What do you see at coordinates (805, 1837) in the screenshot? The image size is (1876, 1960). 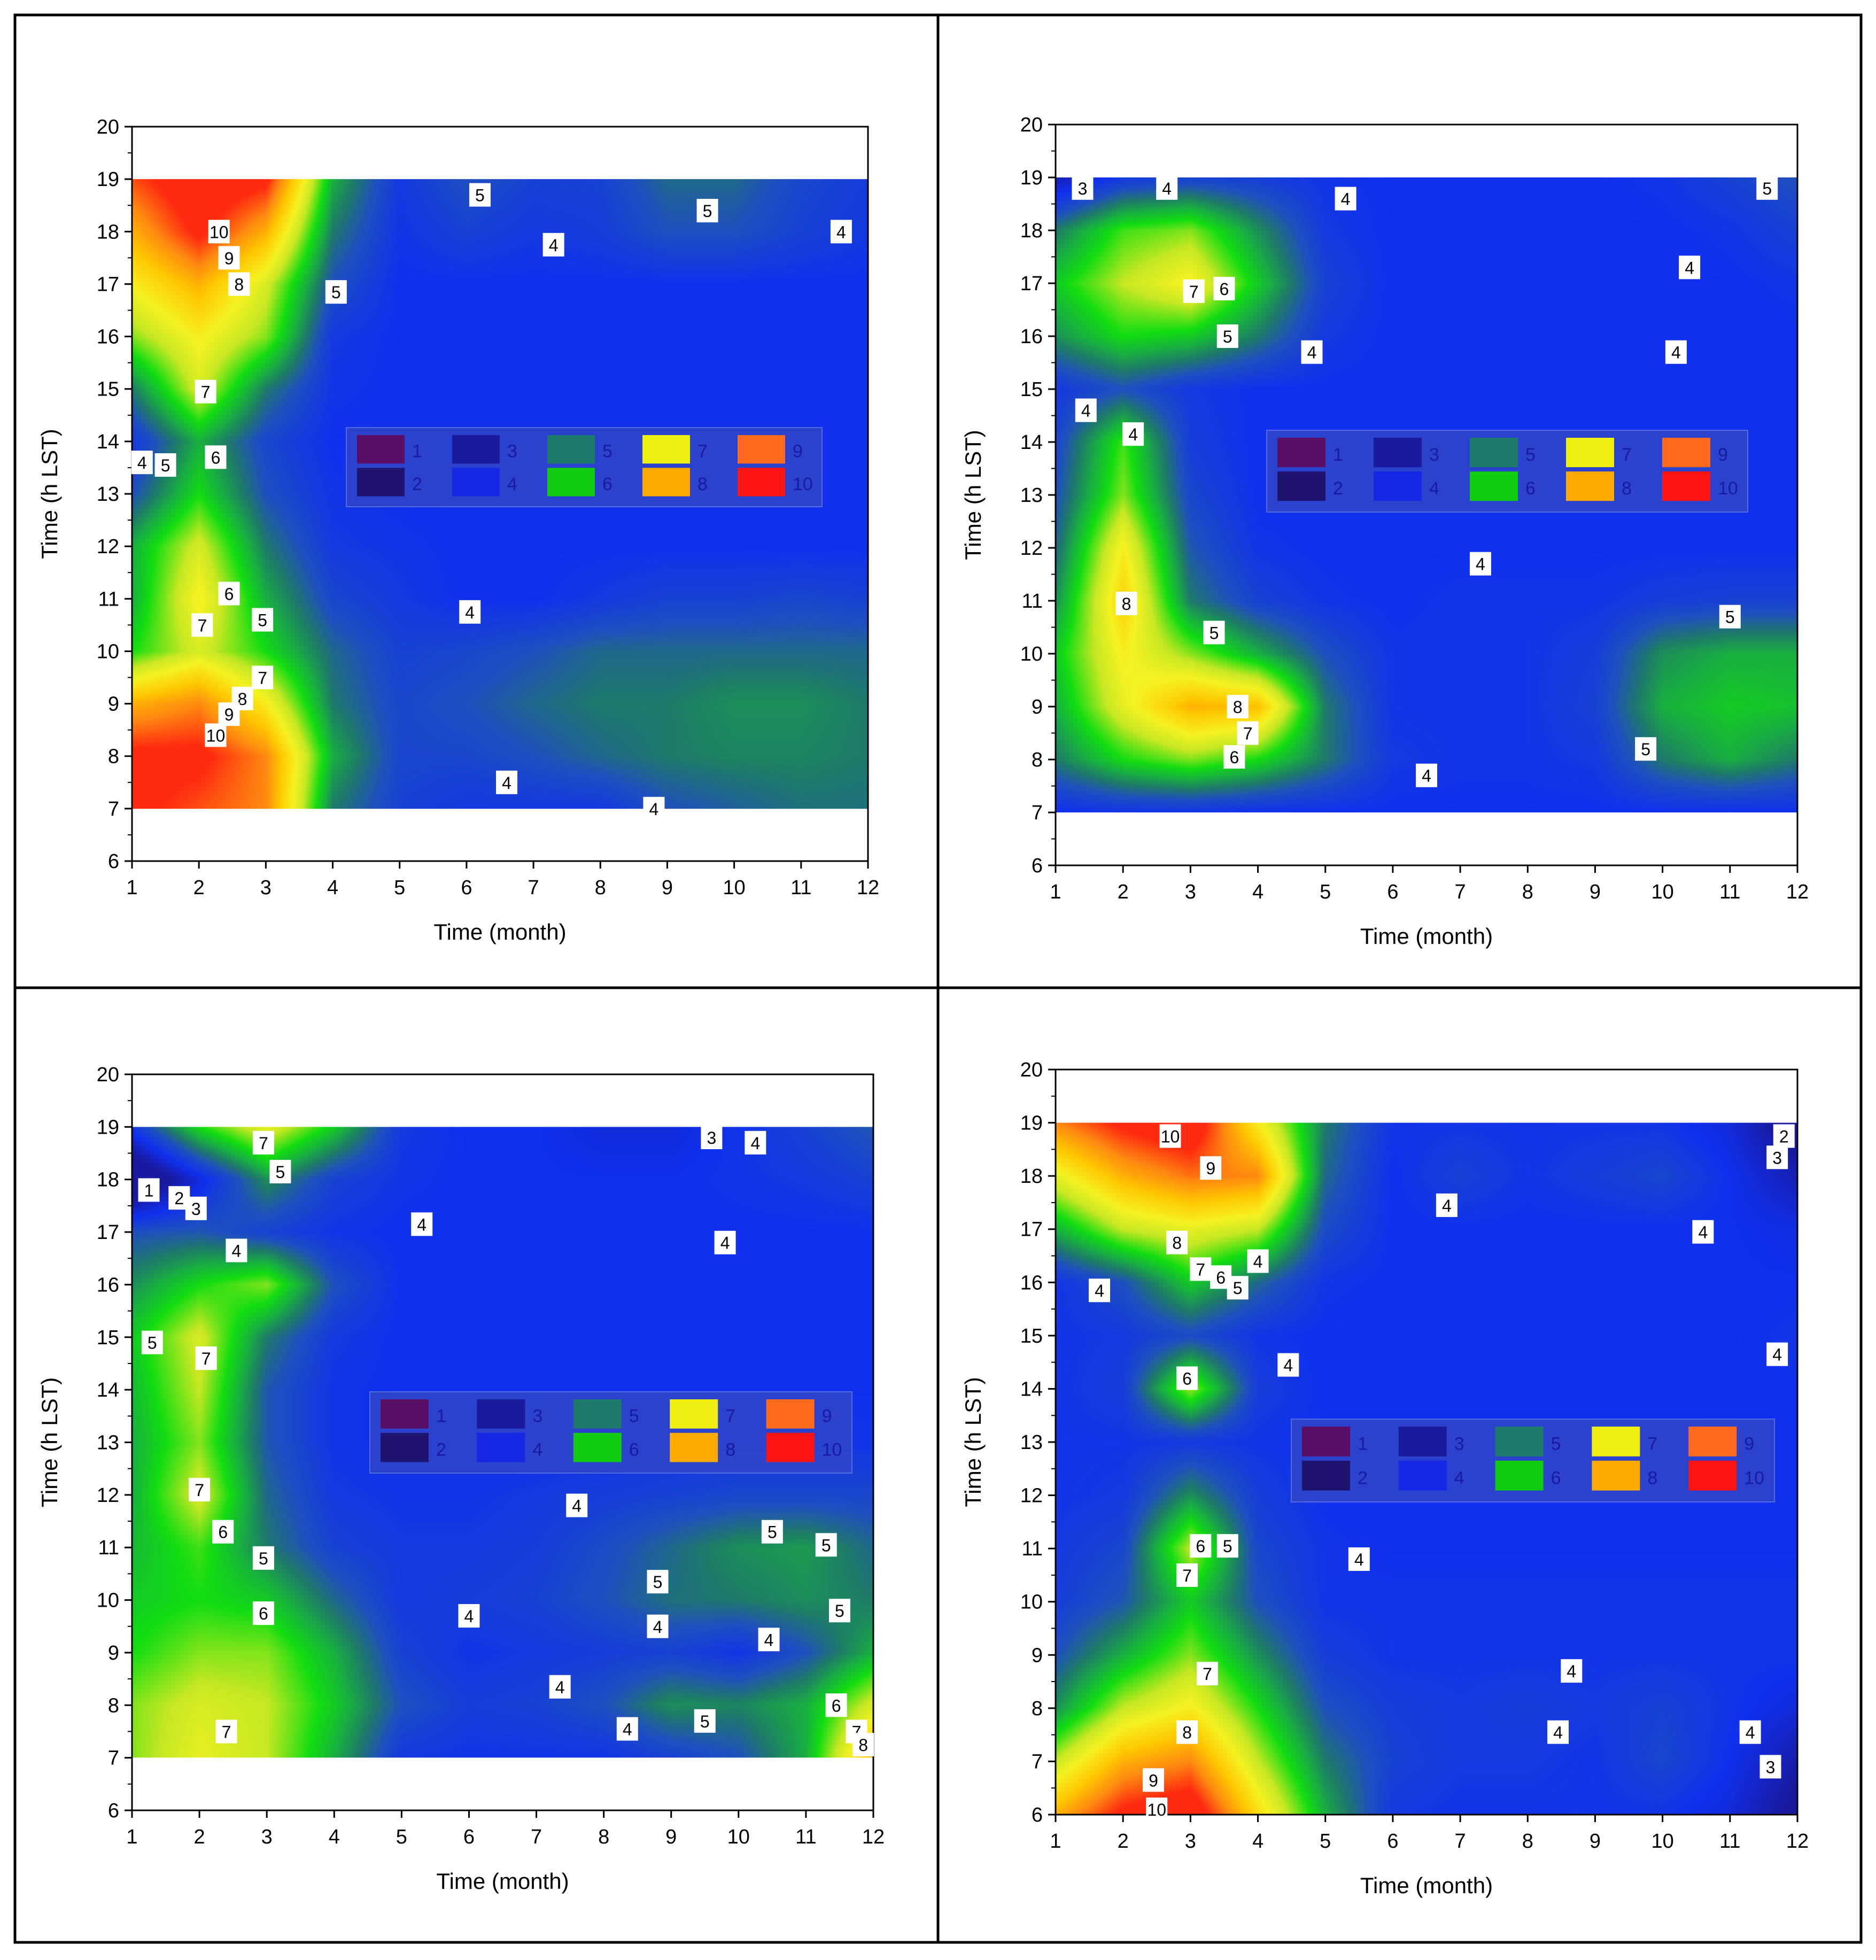 I see `x-tick-label: 11` at bounding box center [805, 1837].